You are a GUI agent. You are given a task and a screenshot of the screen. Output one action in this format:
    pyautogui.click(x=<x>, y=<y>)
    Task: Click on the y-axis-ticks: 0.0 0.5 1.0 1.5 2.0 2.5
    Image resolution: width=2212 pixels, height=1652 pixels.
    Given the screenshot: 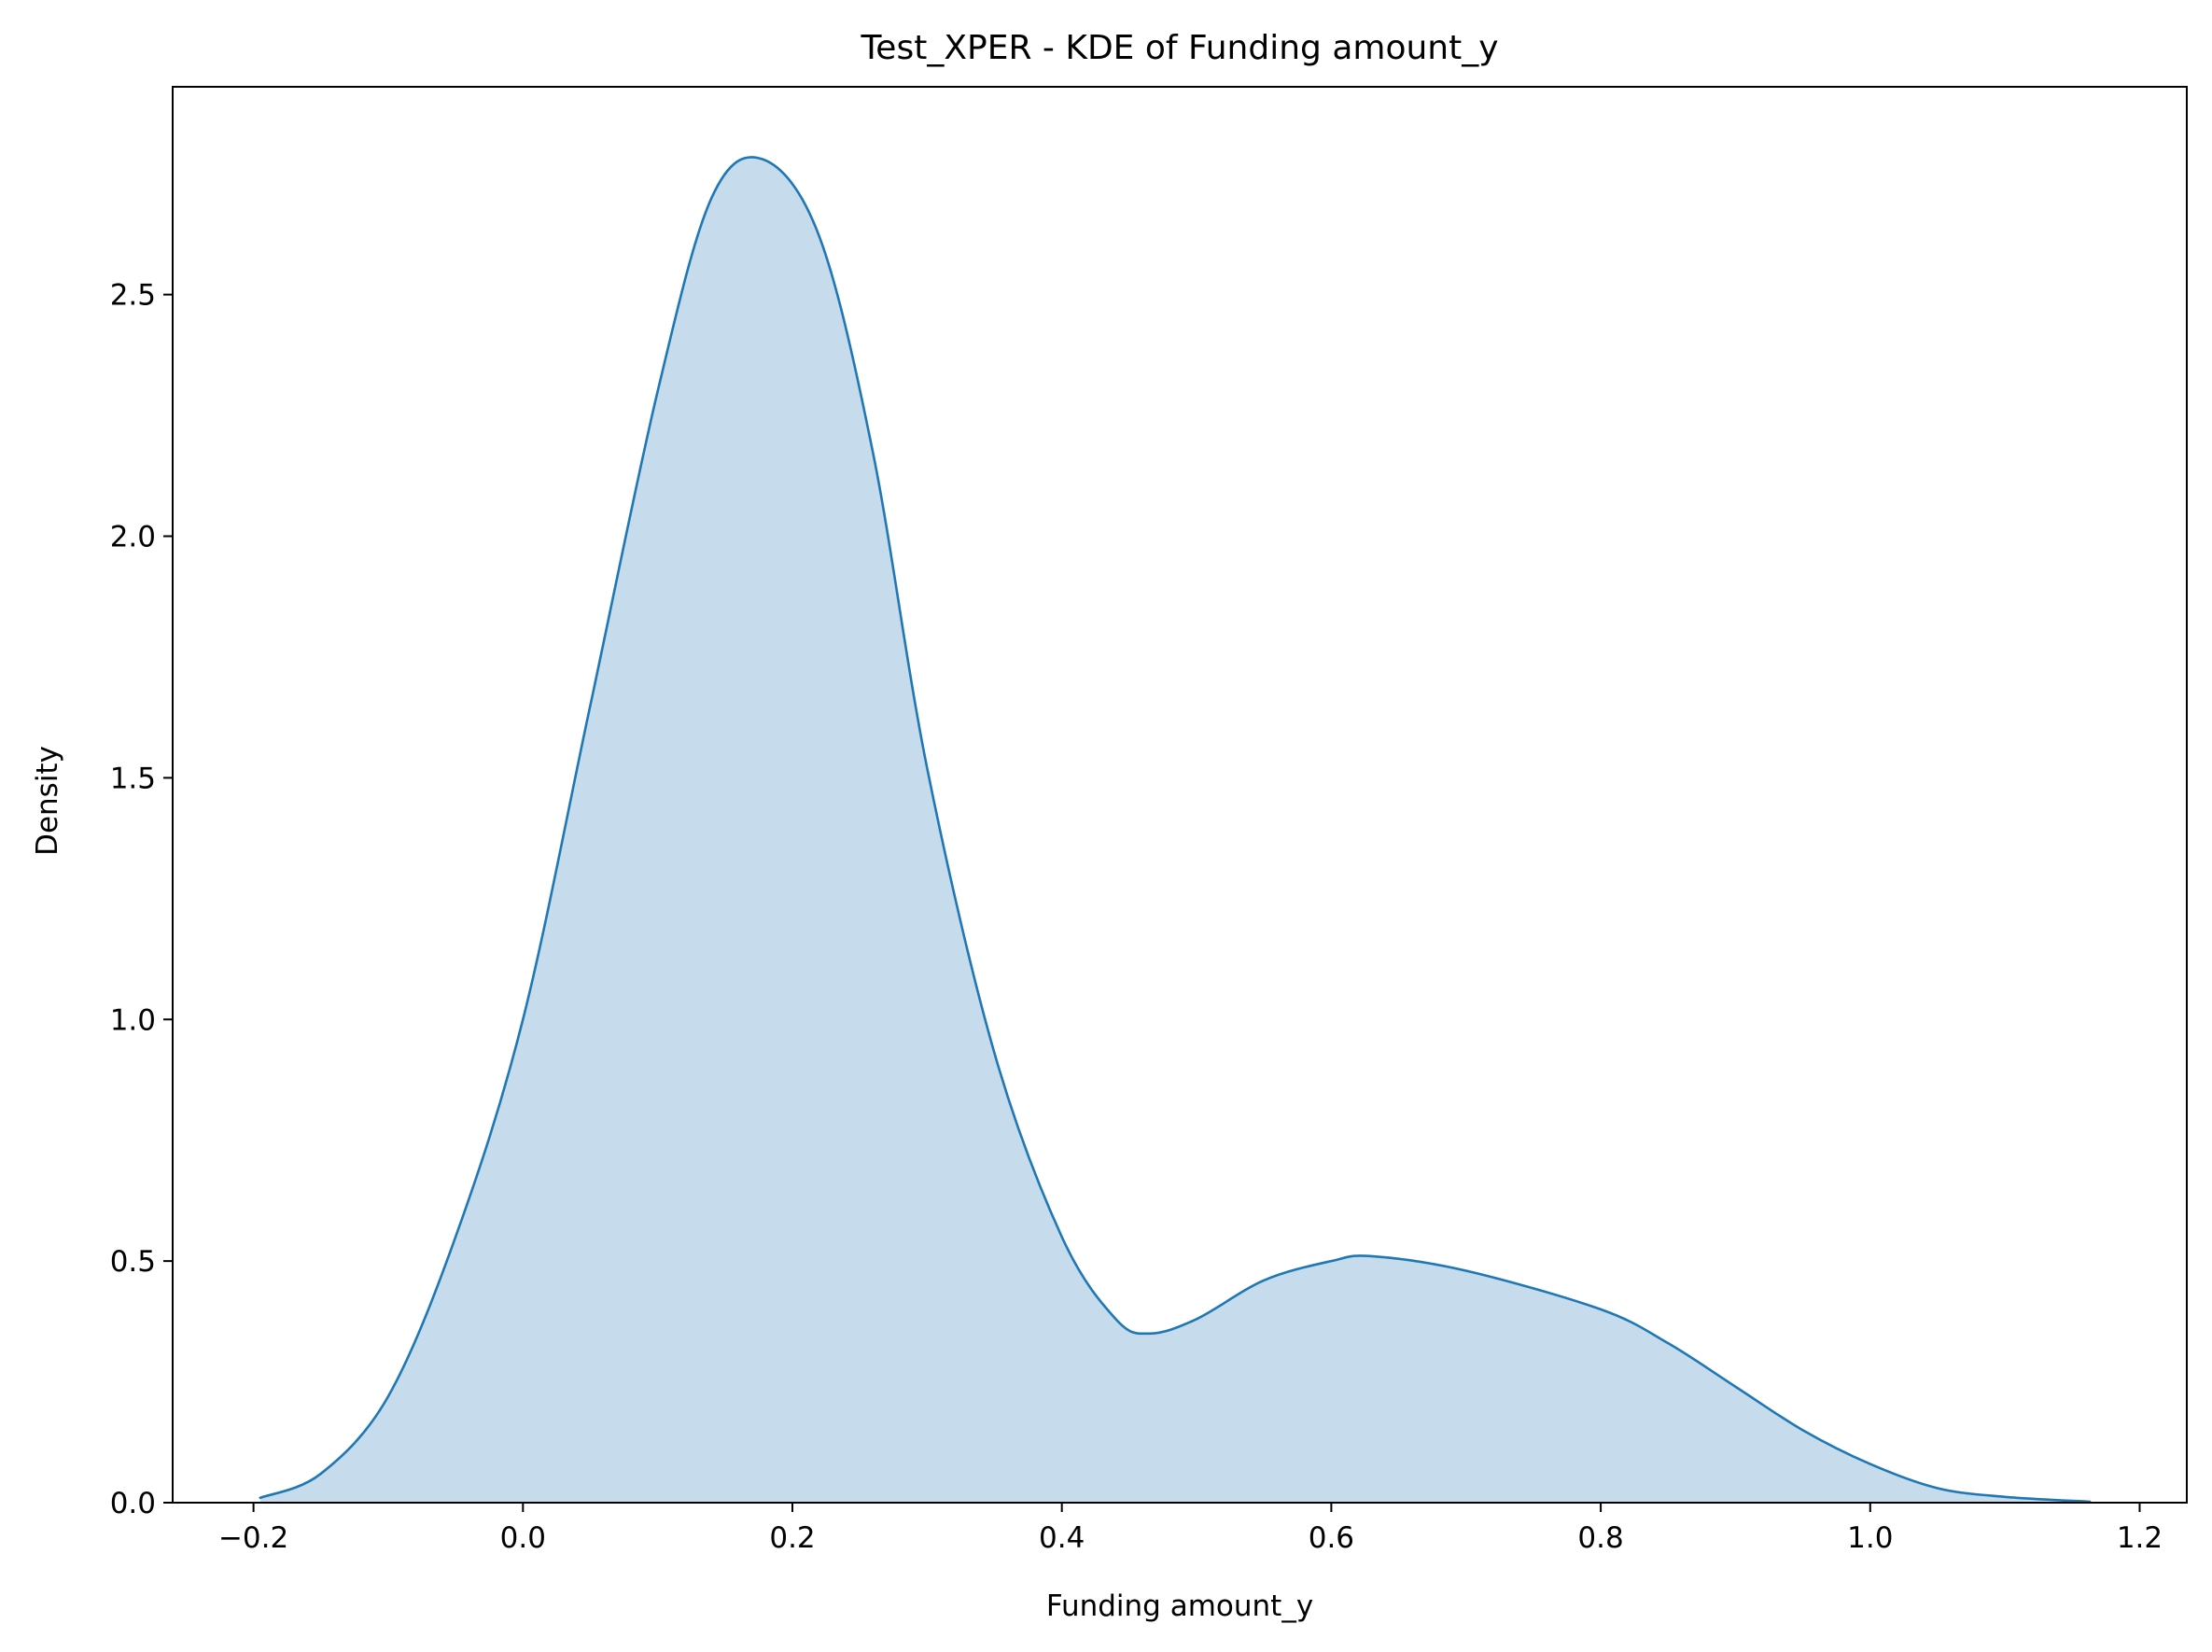 What is the action you would take?
    pyautogui.click(x=141, y=899)
    